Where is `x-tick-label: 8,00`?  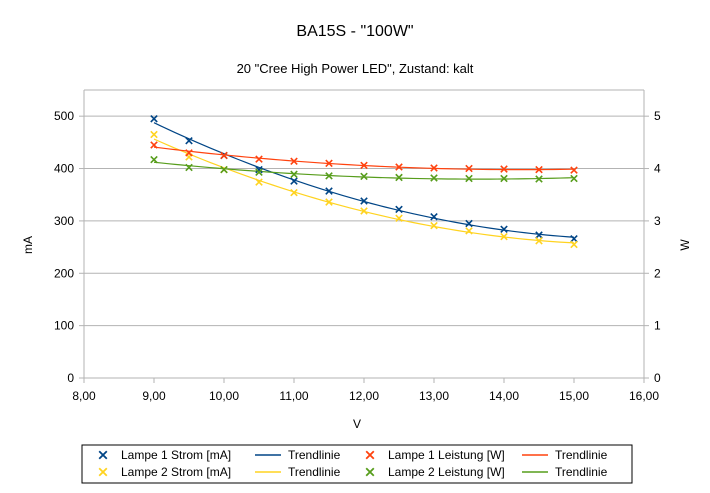
x-tick-label: 8,00 is located at coordinates (84, 396).